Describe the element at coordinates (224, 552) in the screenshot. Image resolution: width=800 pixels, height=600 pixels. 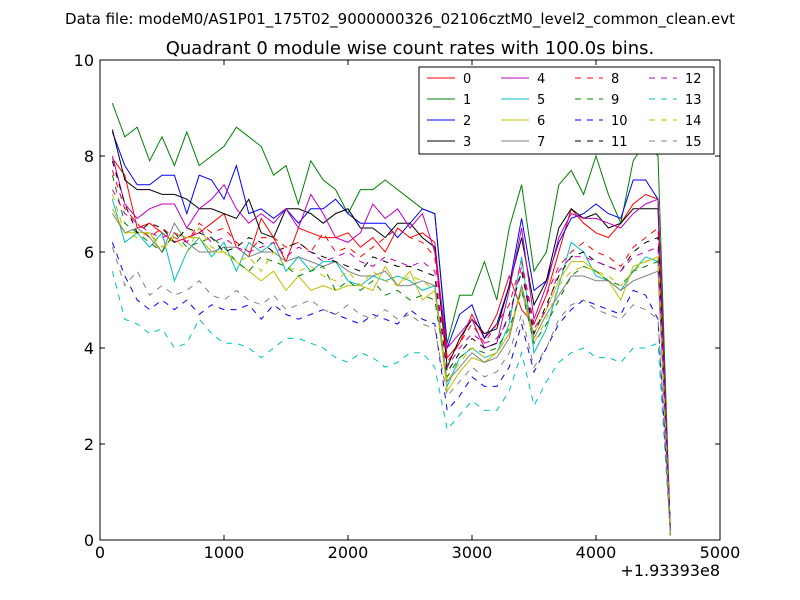
I see `x-tick-label: 1000` at that location.